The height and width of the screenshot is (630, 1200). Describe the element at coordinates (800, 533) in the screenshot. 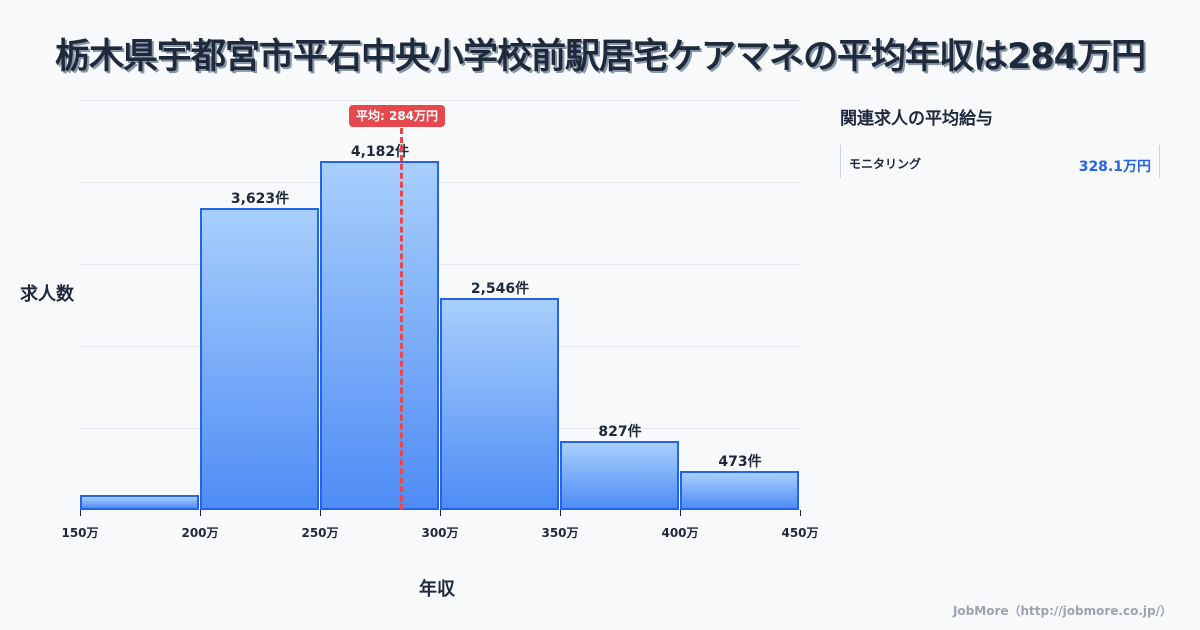

I see `x-tick-label: 450万` at that location.